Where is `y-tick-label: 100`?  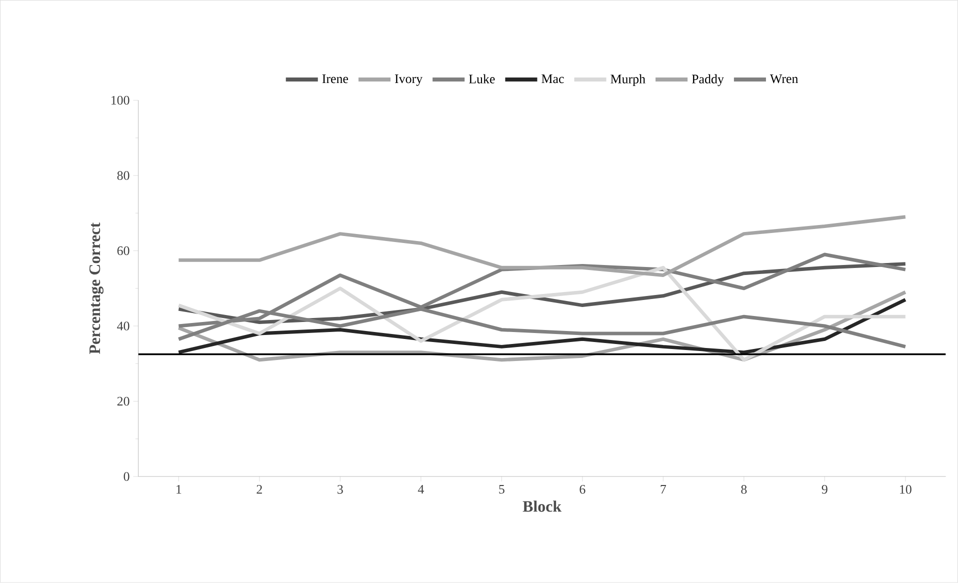 y-tick-label: 100 is located at coordinates (120, 100).